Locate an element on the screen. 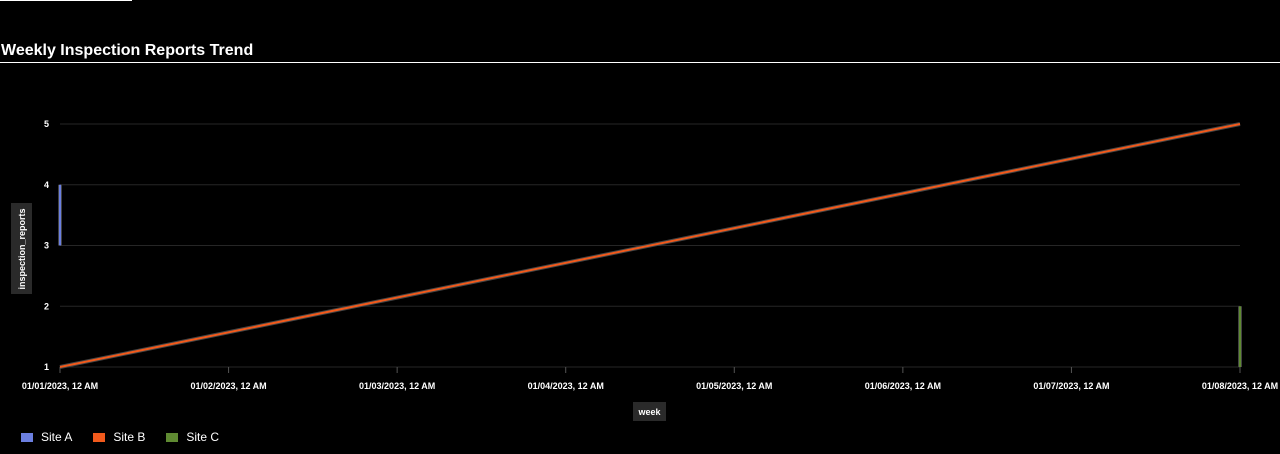  y-tick-label: 4 is located at coordinates (46, 185).